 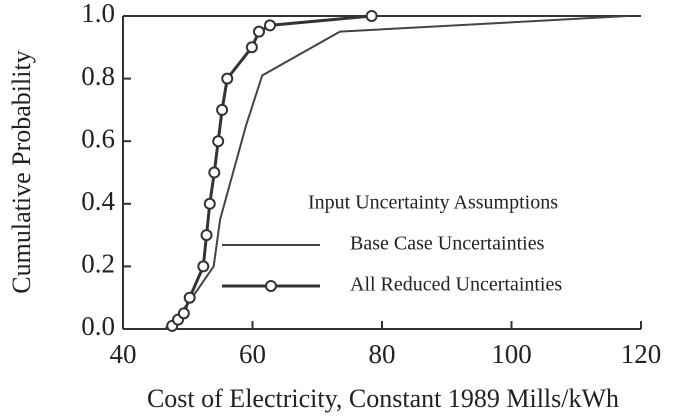 What do you see at coordinates (271, 286) in the screenshot?
I see `legend-marker` at bounding box center [271, 286].